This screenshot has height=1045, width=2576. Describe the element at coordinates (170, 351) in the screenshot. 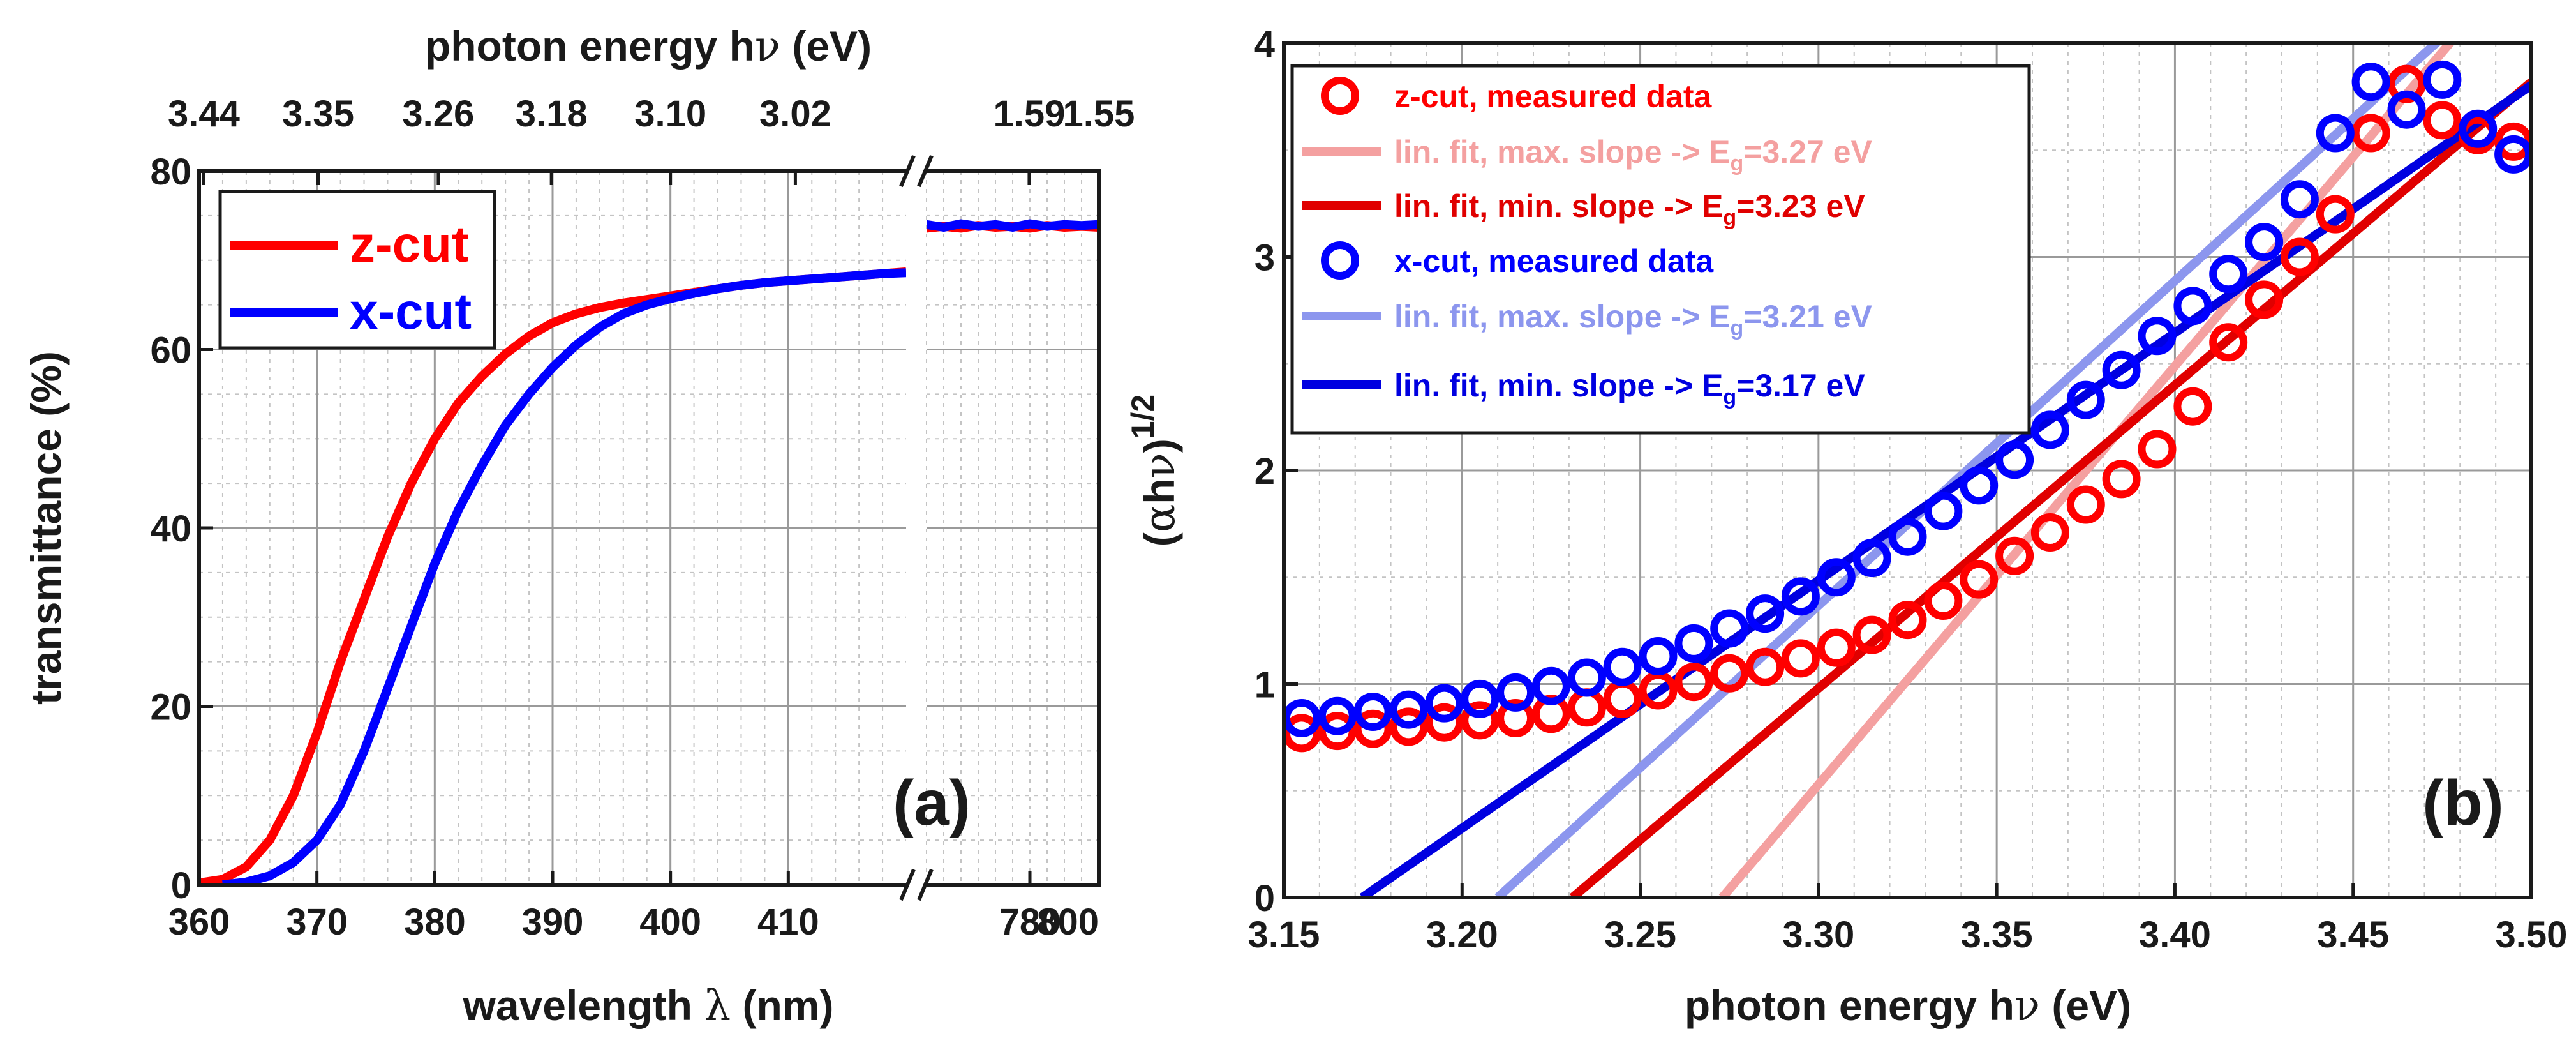

I see `y-tick-label: 60` at that location.